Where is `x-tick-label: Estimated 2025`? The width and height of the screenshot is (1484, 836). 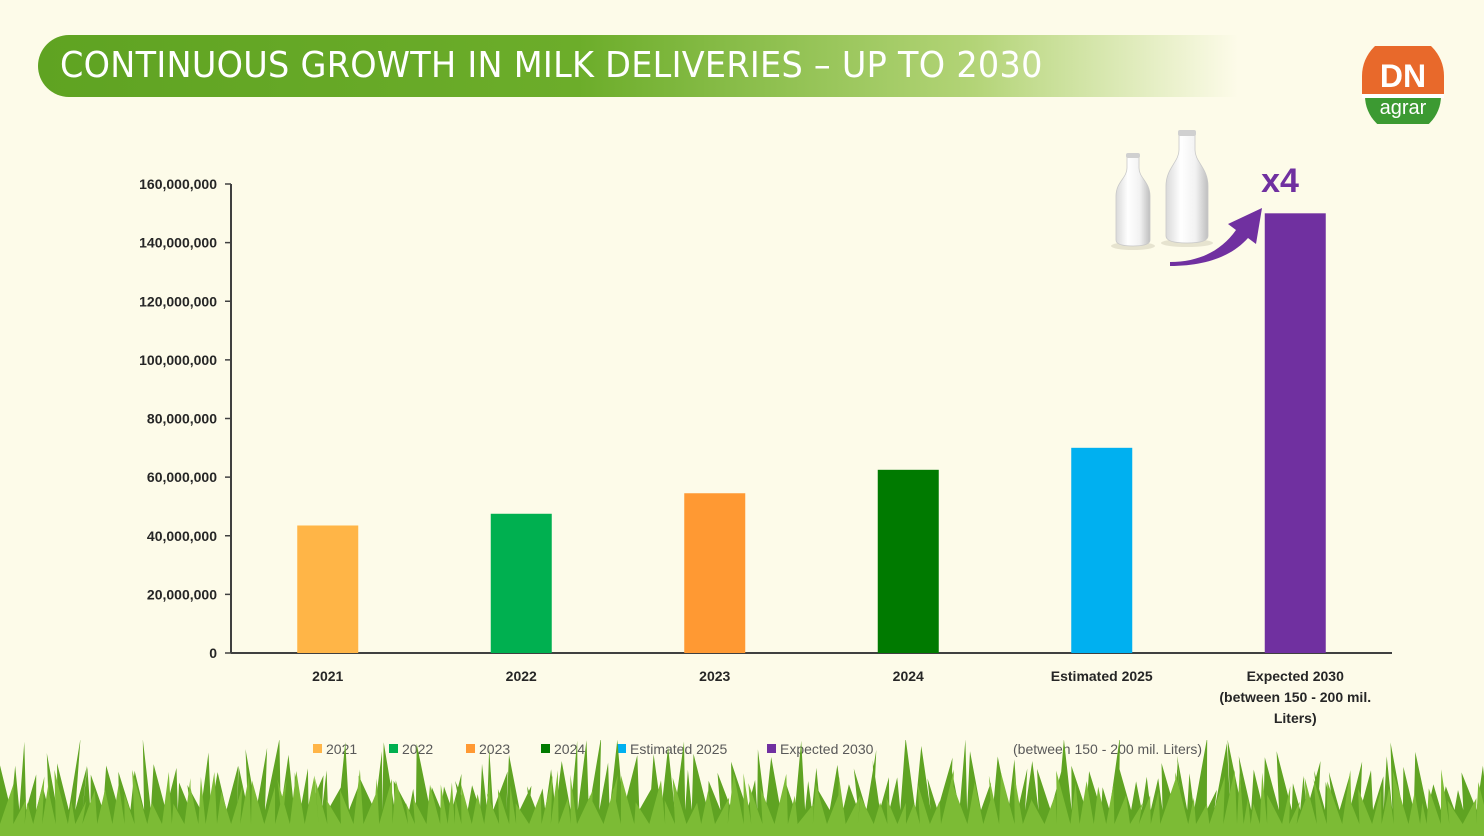 x-tick-label: Estimated 2025 is located at coordinates (1102, 676).